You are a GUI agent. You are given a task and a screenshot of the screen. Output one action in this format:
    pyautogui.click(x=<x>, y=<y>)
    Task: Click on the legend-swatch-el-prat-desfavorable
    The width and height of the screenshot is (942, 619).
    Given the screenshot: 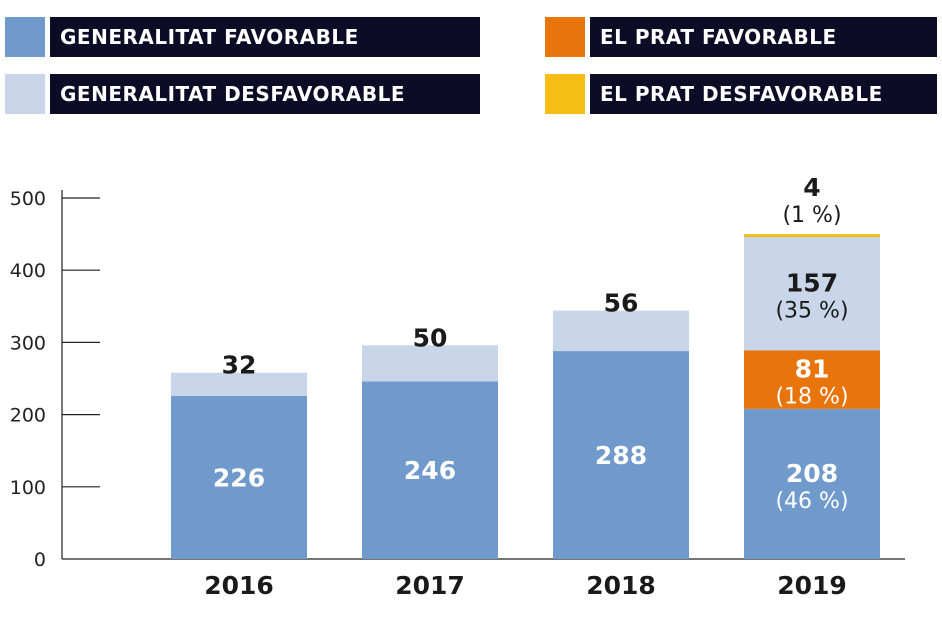 What is the action you would take?
    pyautogui.click(x=565, y=94)
    